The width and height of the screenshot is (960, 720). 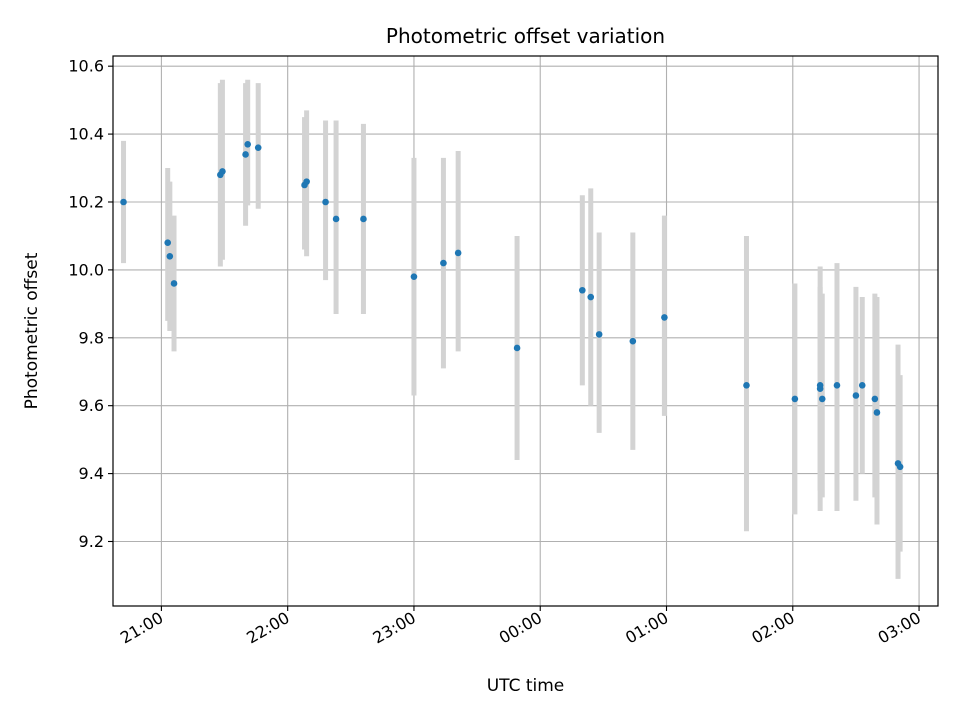 What do you see at coordinates (90, 304) in the screenshot?
I see `y-axis: 9.2 9.4 9.6 9.8 10.0 10.2 10.4 10.6` at bounding box center [90, 304].